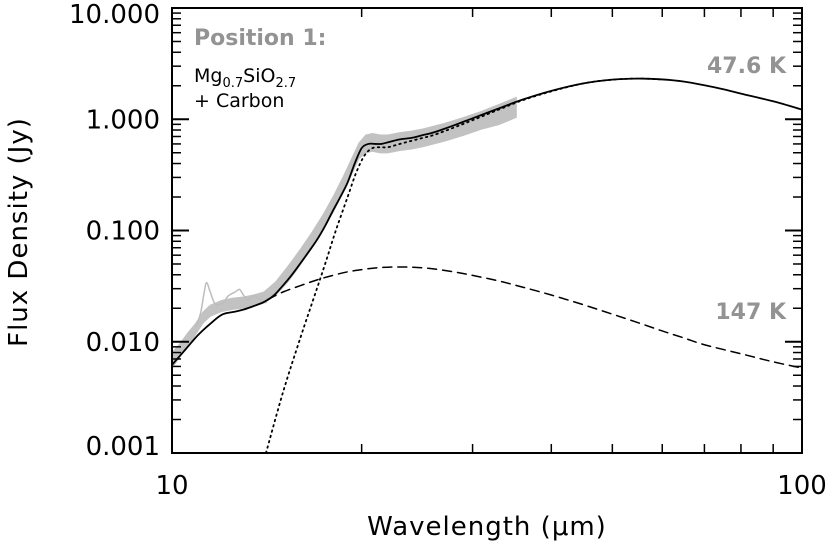 The image size is (830, 553). Describe the element at coordinates (171, 486) in the screenshot. I see `x-tick-label: 10` at that location.